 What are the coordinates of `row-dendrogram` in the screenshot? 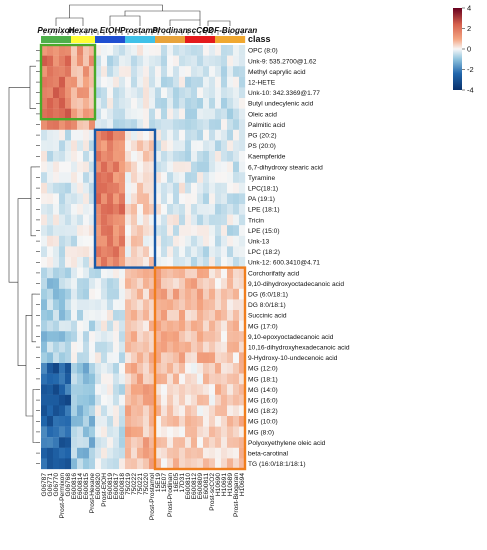 It's located at (24, 257).